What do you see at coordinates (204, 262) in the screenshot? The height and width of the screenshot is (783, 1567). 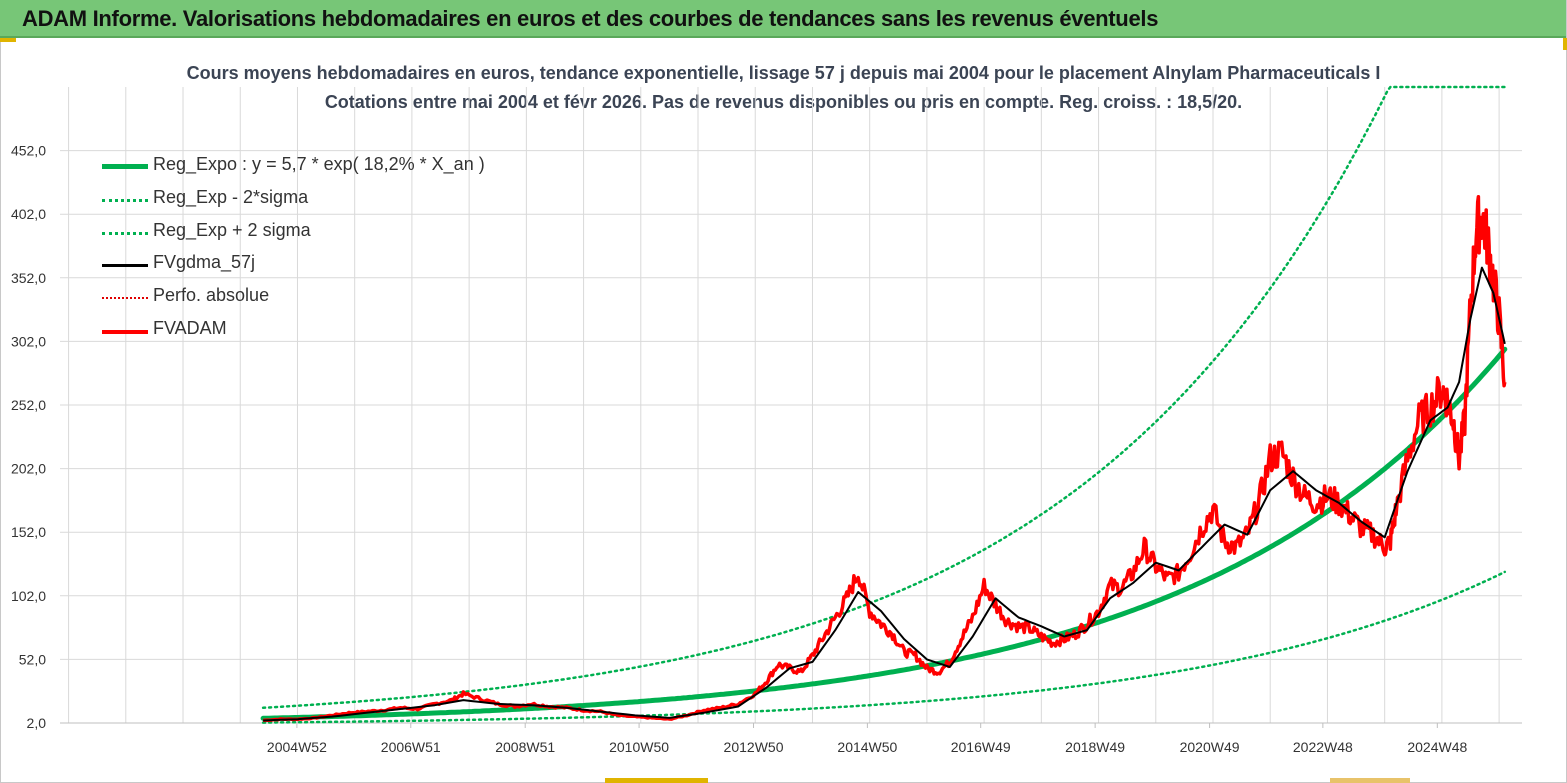 I see `legend-label-mma: FVgdma_57j` at bounding box center [204, 262].